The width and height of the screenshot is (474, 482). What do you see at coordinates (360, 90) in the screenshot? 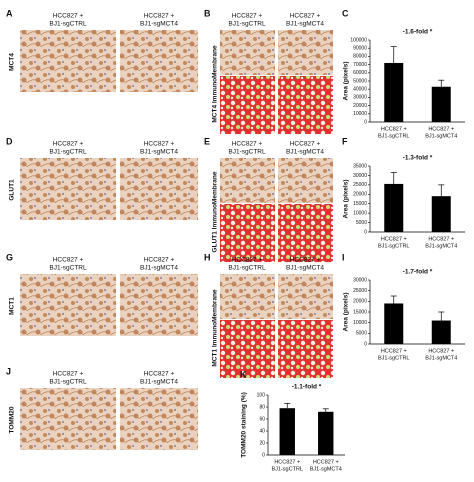
I see `y-tick-label: 40000` at bounding box center [360, 90].